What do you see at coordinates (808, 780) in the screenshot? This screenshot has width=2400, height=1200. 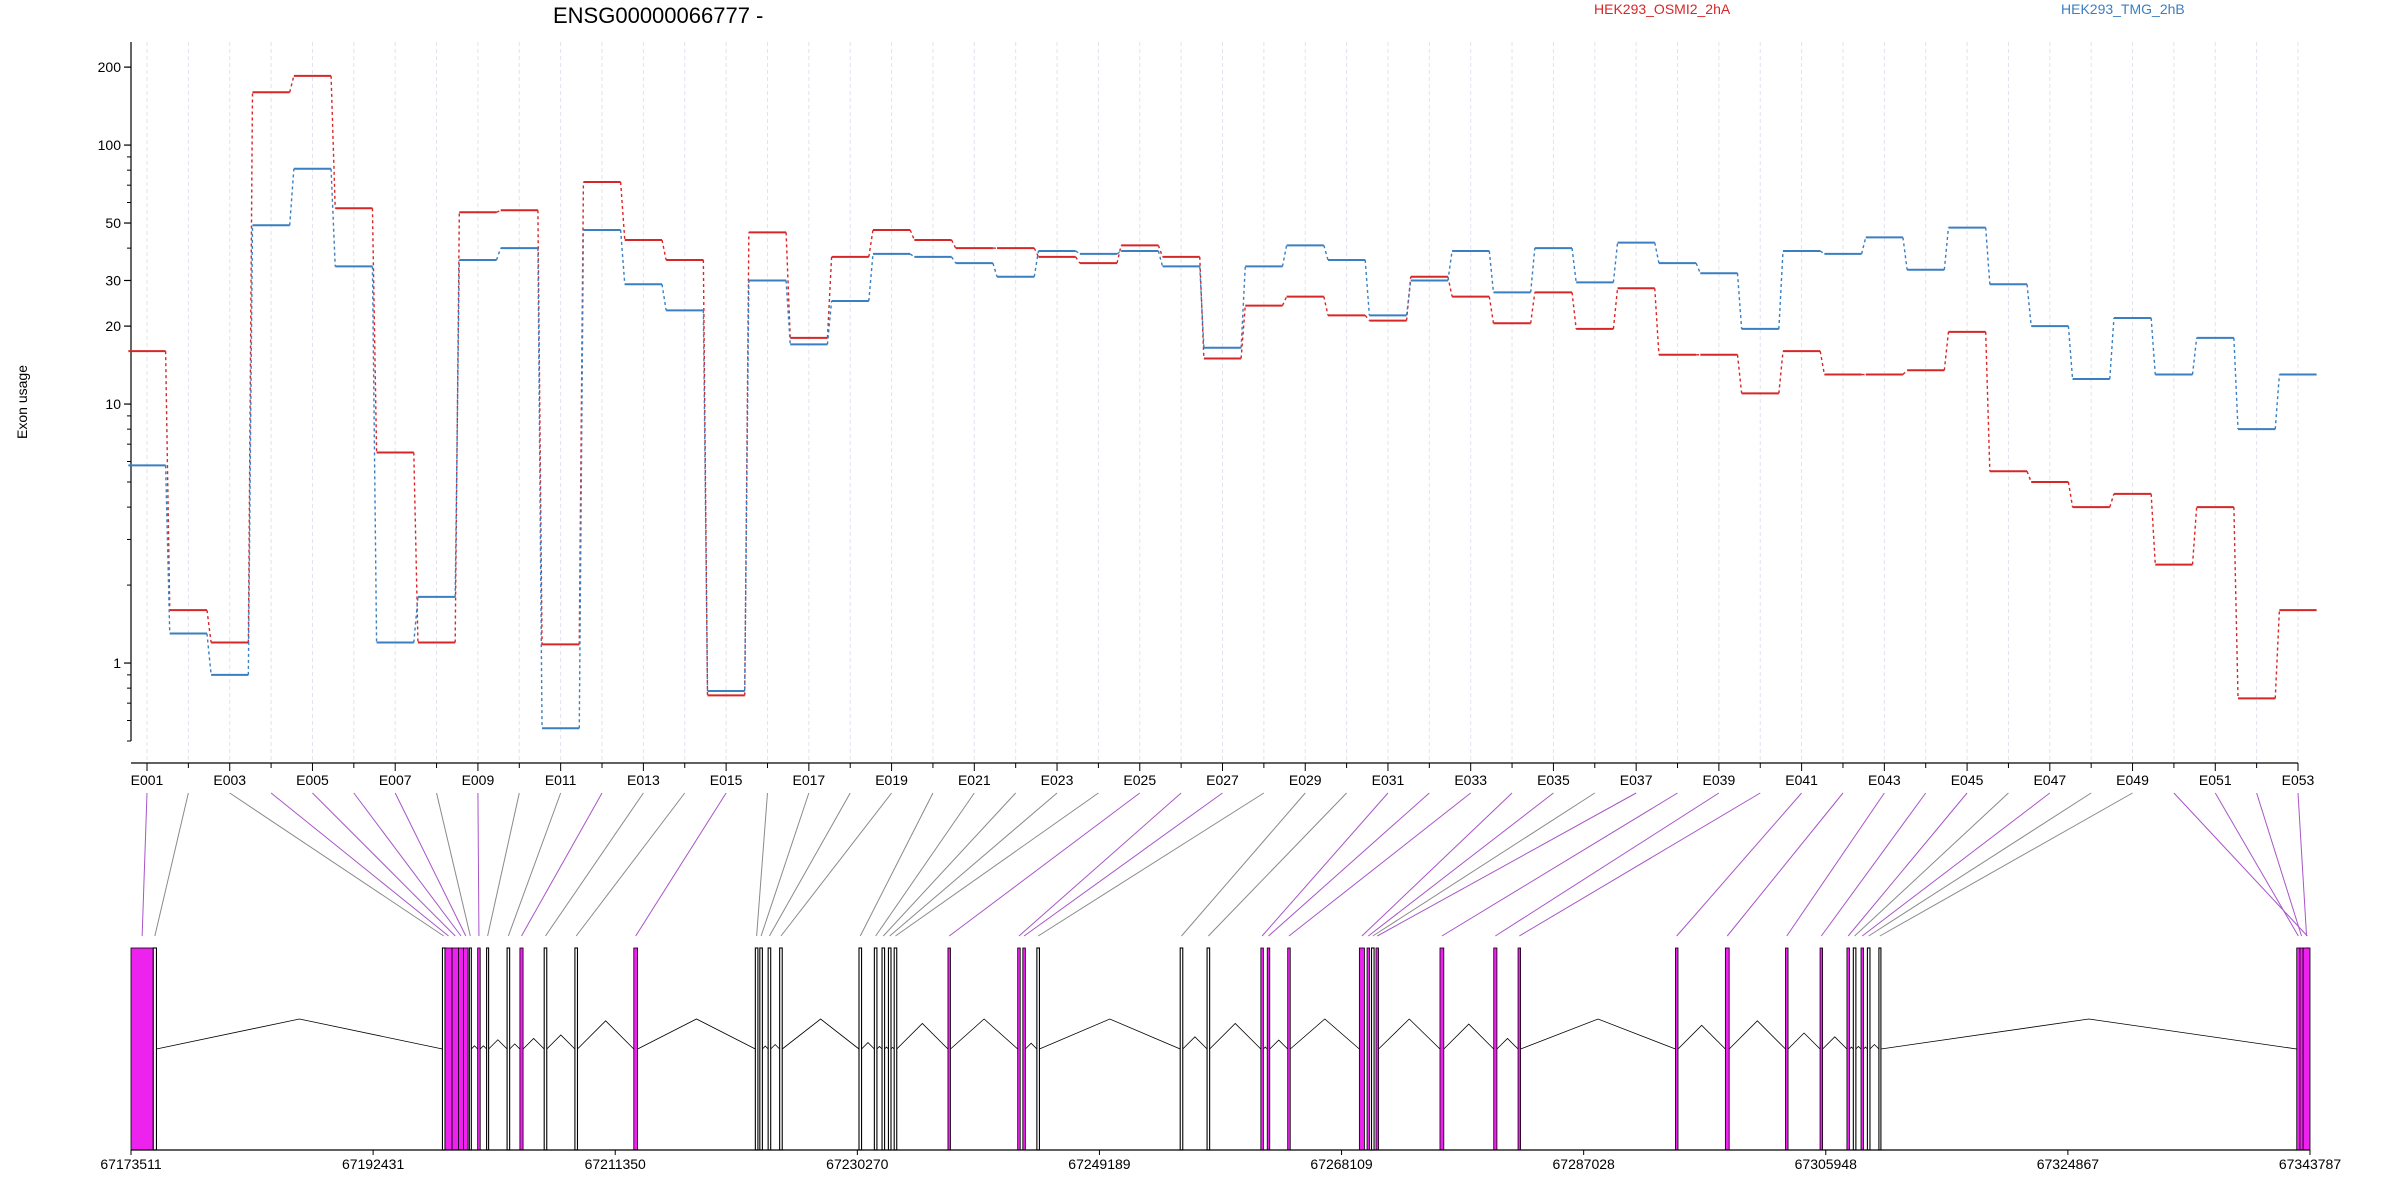 I see `x-tick-label: E017` at bounding box center [808, 780].